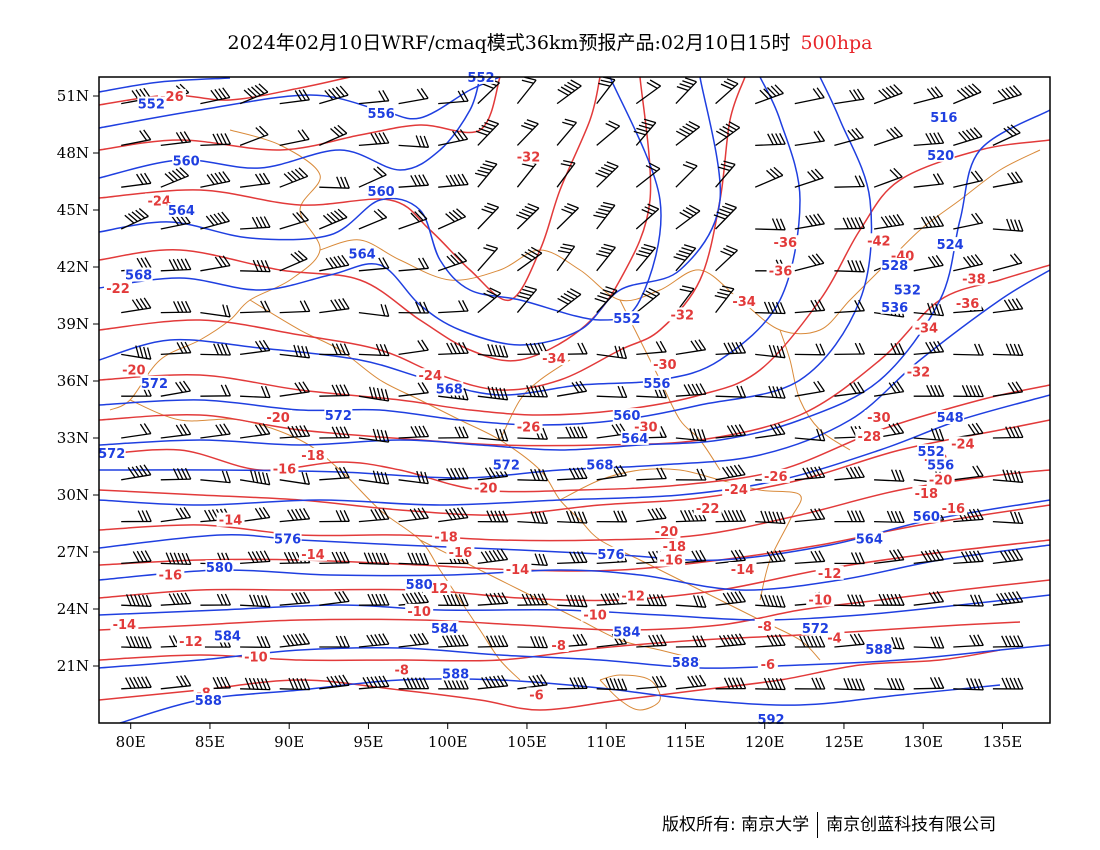  I want to click on temperature-label: -34, so click(744, 302).